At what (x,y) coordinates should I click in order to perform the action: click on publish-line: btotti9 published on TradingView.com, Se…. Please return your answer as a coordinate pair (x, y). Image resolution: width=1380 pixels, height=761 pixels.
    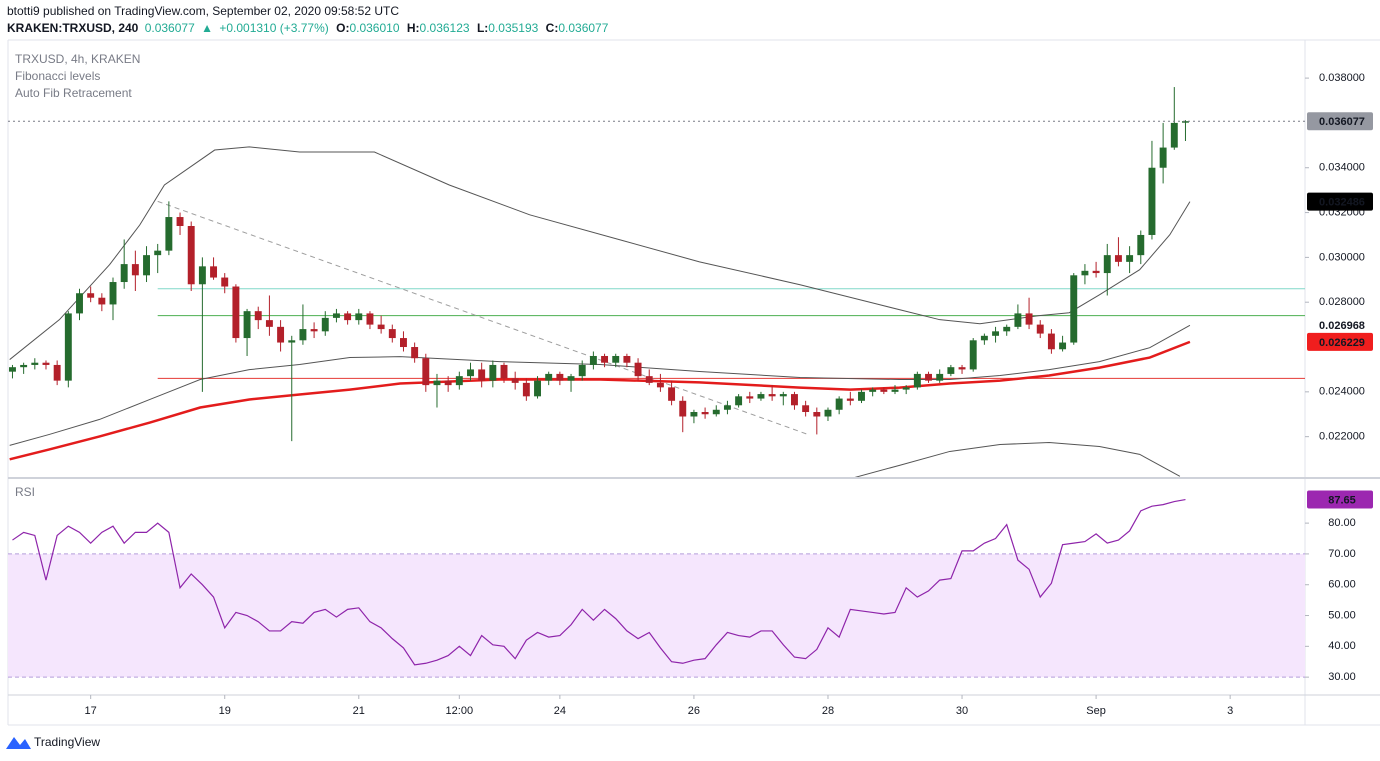
    Looking at the image, I should click on (203, 11).